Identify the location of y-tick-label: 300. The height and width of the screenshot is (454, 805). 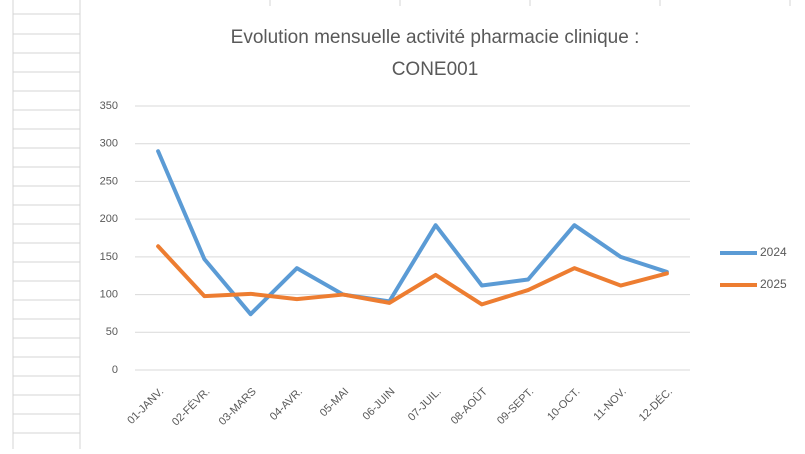
(109, 144).